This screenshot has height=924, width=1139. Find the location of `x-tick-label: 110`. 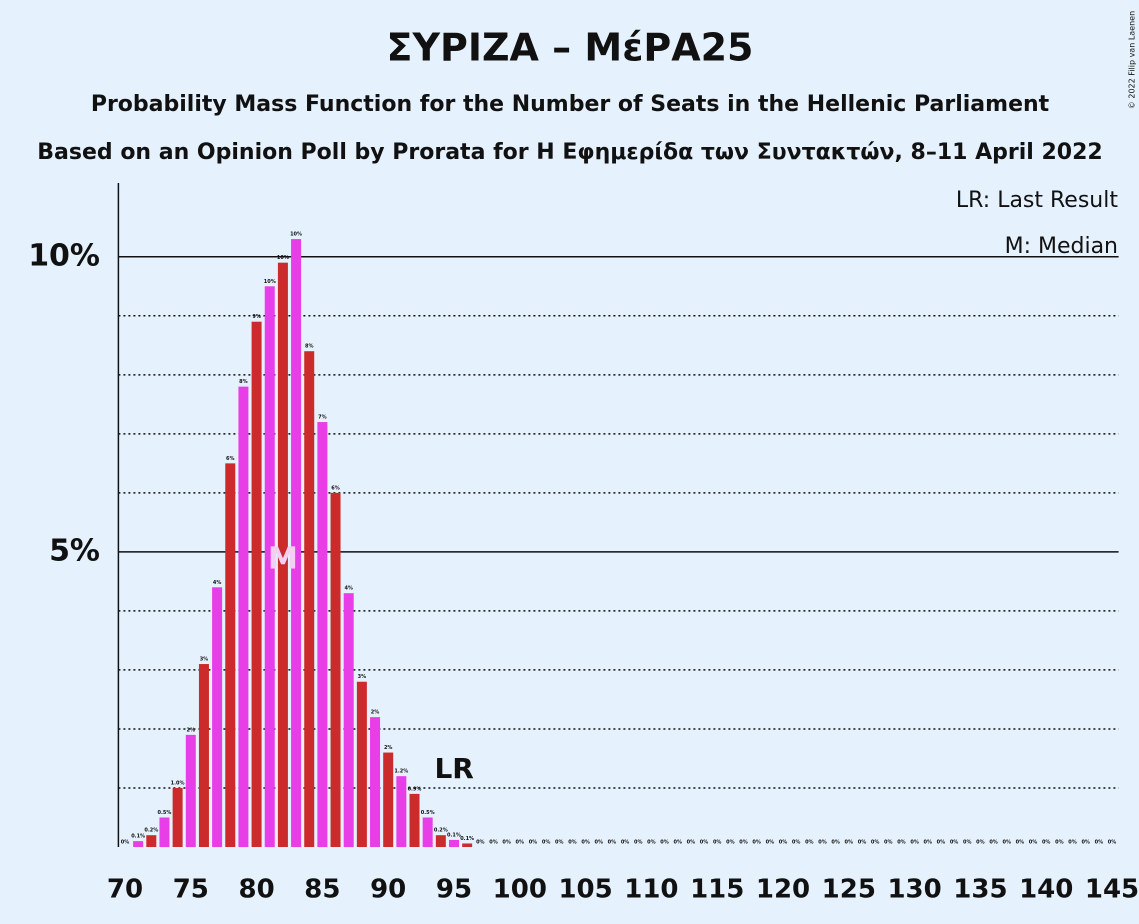

x-tick-label: 110 is located at coordinates (651, 890).